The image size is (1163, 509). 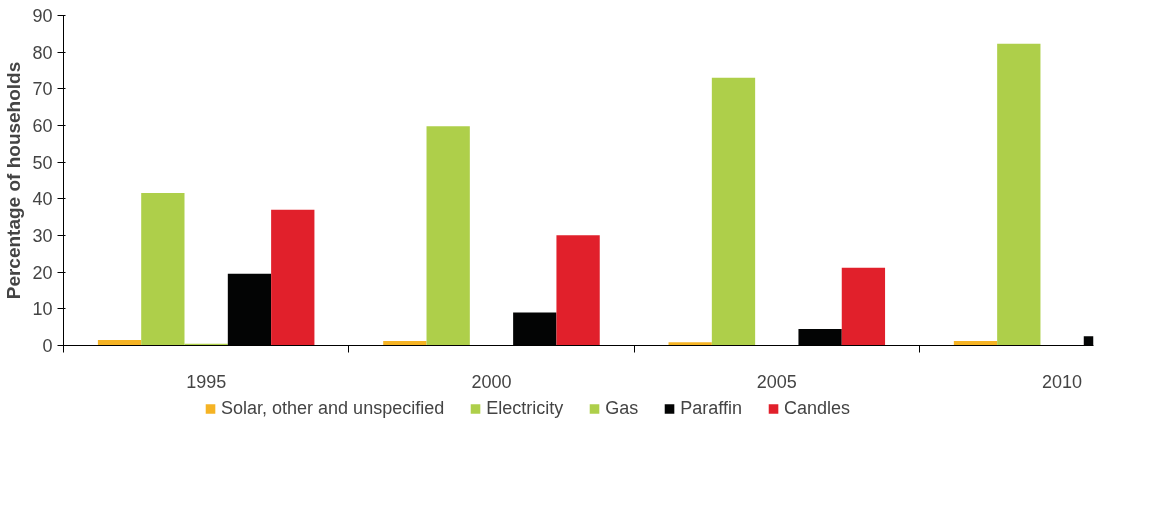 What do you see at coordinates (42, 309) in the screenshot?
I see `y-tick-label: 10` at bounding box center [42, 309].